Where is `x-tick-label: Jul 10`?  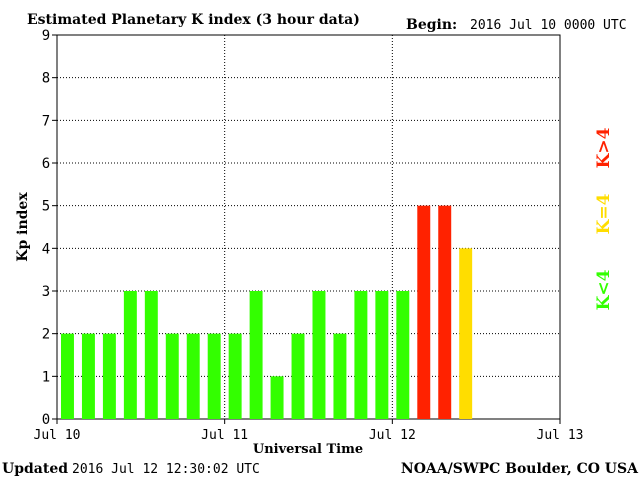 x-tick-label: Jul 10 is located at coordinates (57, 435).